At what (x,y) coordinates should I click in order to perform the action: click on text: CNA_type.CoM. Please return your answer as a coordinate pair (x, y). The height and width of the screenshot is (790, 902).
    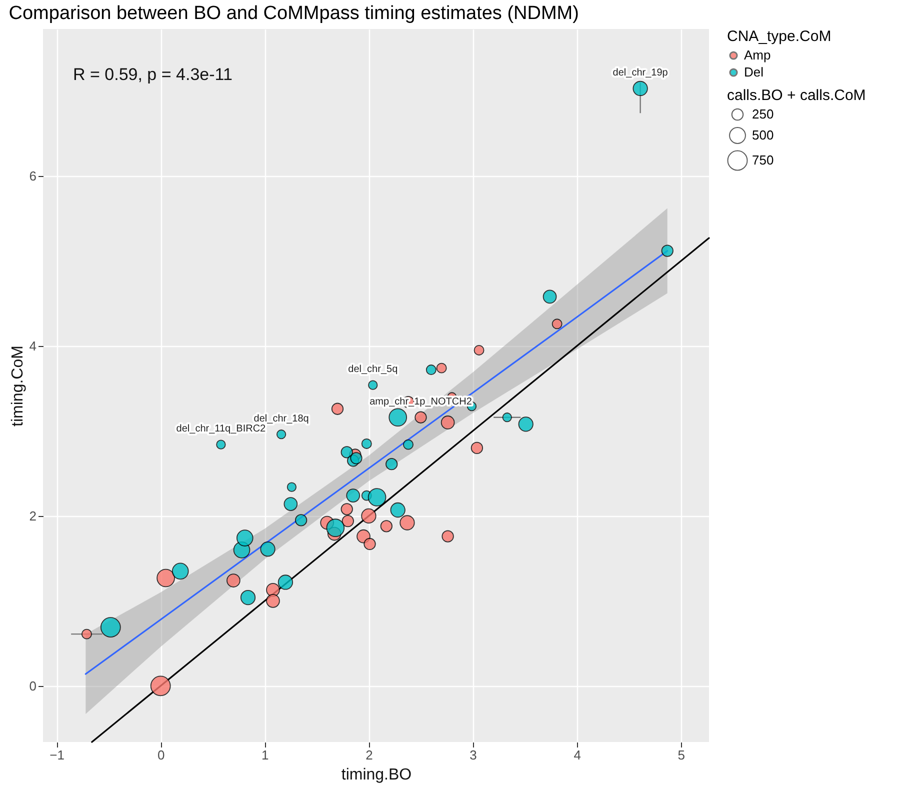
    Looking at the image, I should click on (779, 36).